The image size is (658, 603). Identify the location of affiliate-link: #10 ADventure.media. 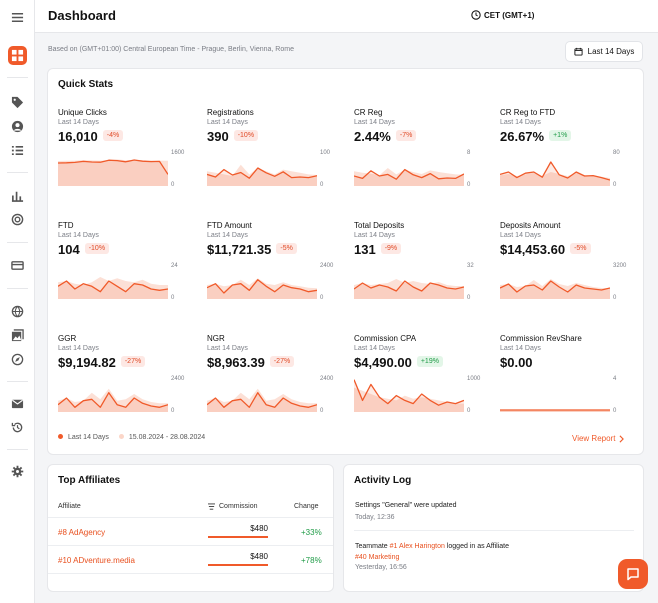
(96, 560).